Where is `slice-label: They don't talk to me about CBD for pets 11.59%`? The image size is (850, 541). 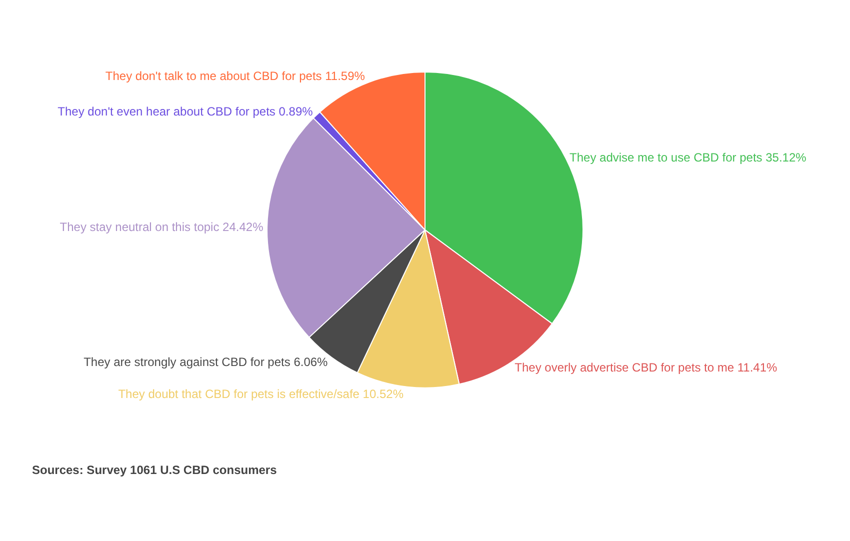
slice-label: They don't talk to me about CBD for pets 11.59% is located at coordinates (235, 76).